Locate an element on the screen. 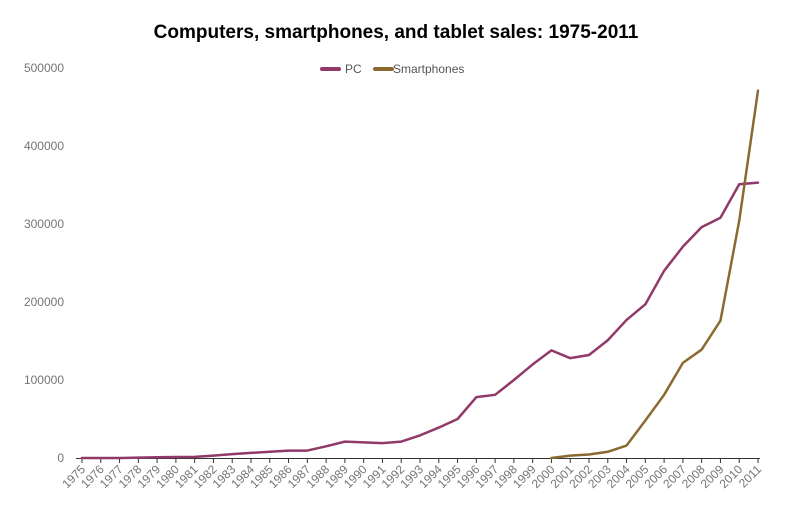 The height and width of the screenshot is (506, 792). legend-label-pc: PC is located at coordinates (353, 69).